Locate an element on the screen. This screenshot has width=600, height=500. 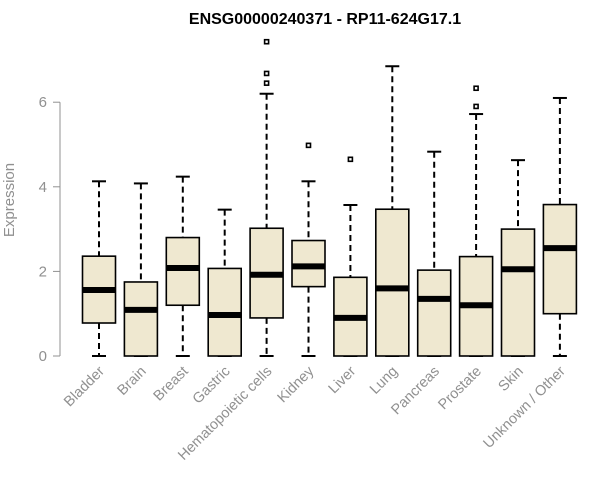
box-group-prostate is located at coordinates (476, 221).